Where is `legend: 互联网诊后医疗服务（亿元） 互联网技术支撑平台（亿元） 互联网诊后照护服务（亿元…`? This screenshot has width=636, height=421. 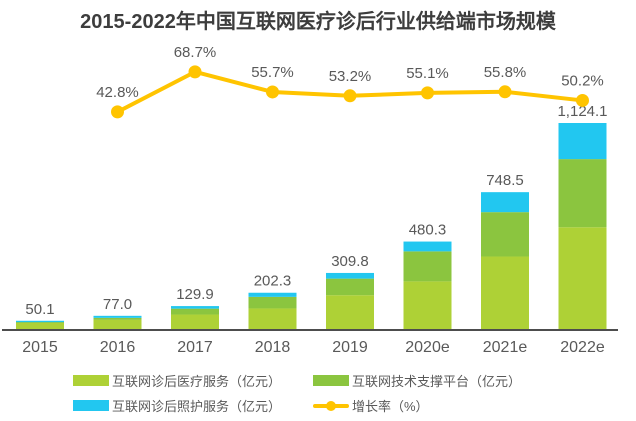 legend: 互联网诊后医疗服务（亿元） 互联网技术支撑平台（亿元） 互联网诊后照护服务（亿元… is located at coordinates (297, 393).